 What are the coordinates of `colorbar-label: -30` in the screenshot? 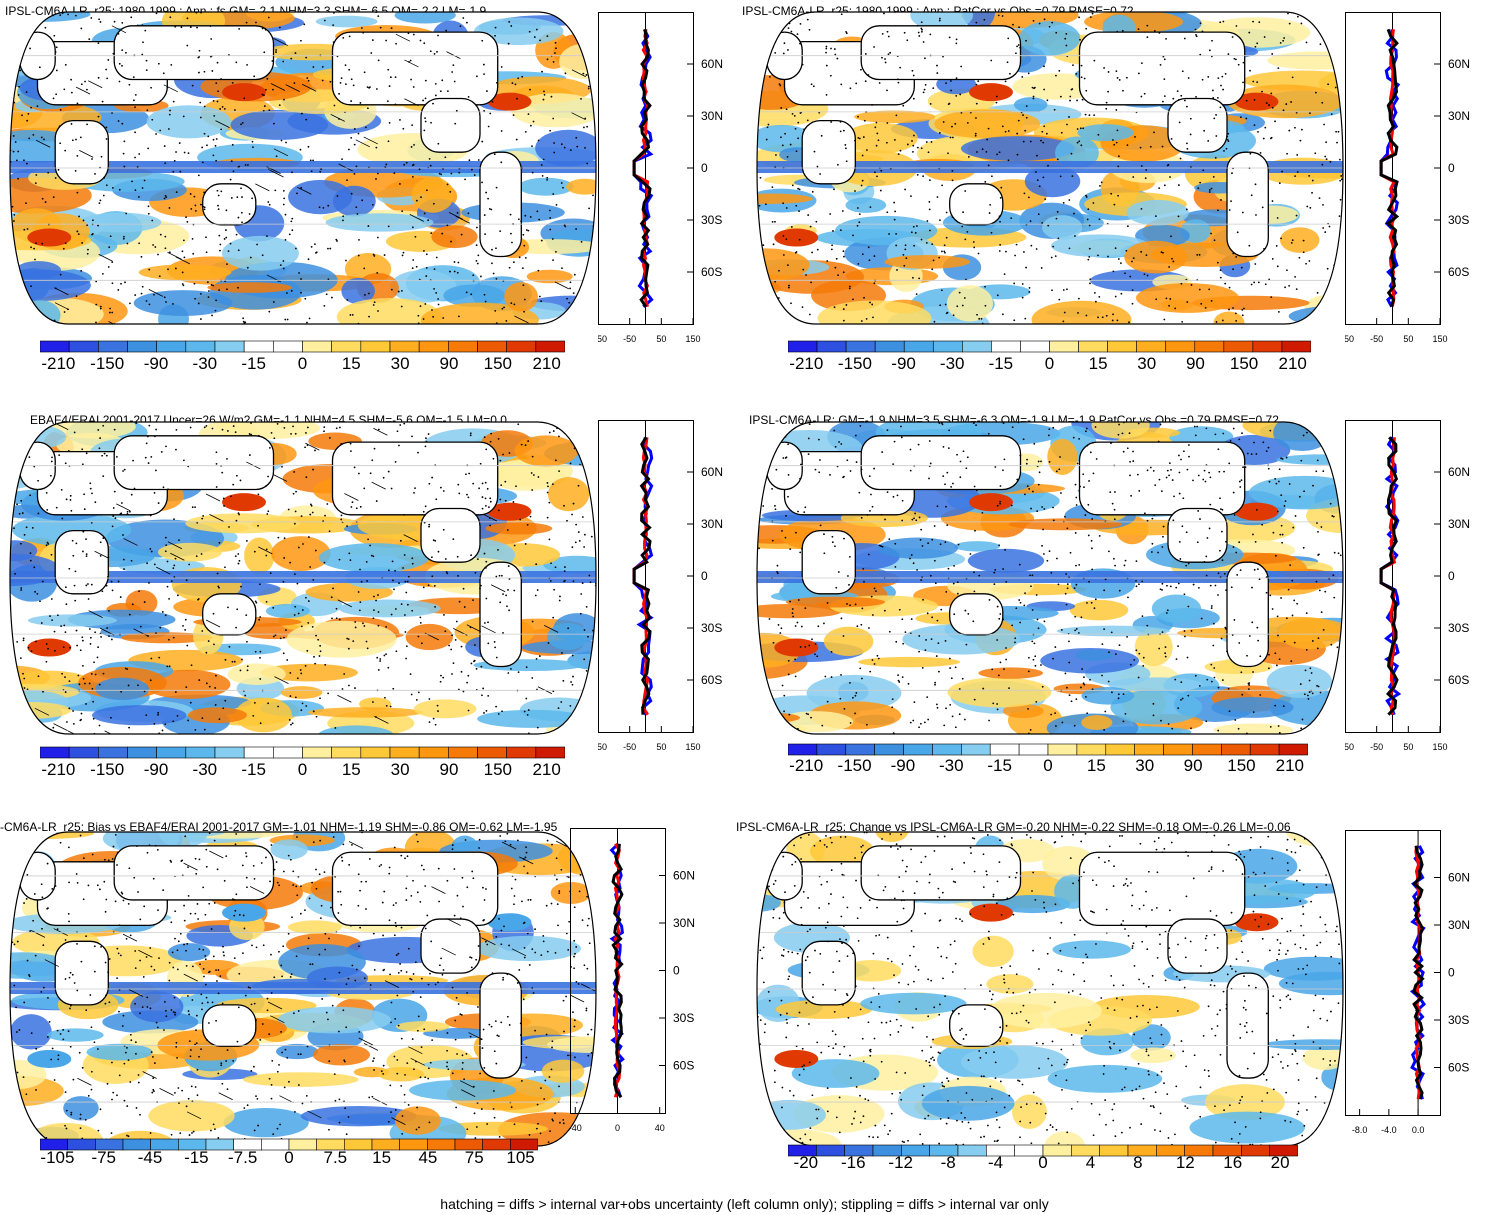 It's located at (205, 363).